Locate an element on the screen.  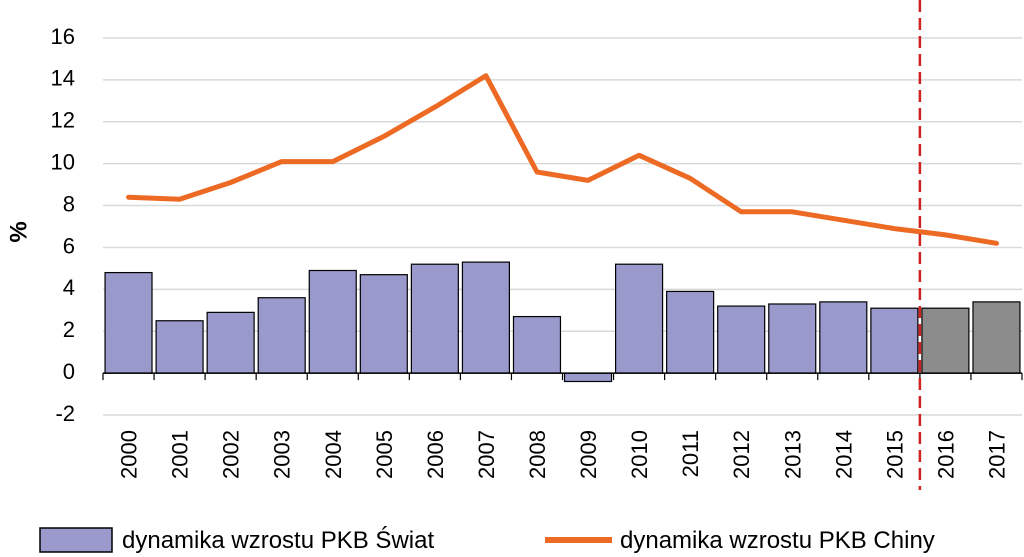
y-tick-label: 2 is located at coordinates (69, 329).